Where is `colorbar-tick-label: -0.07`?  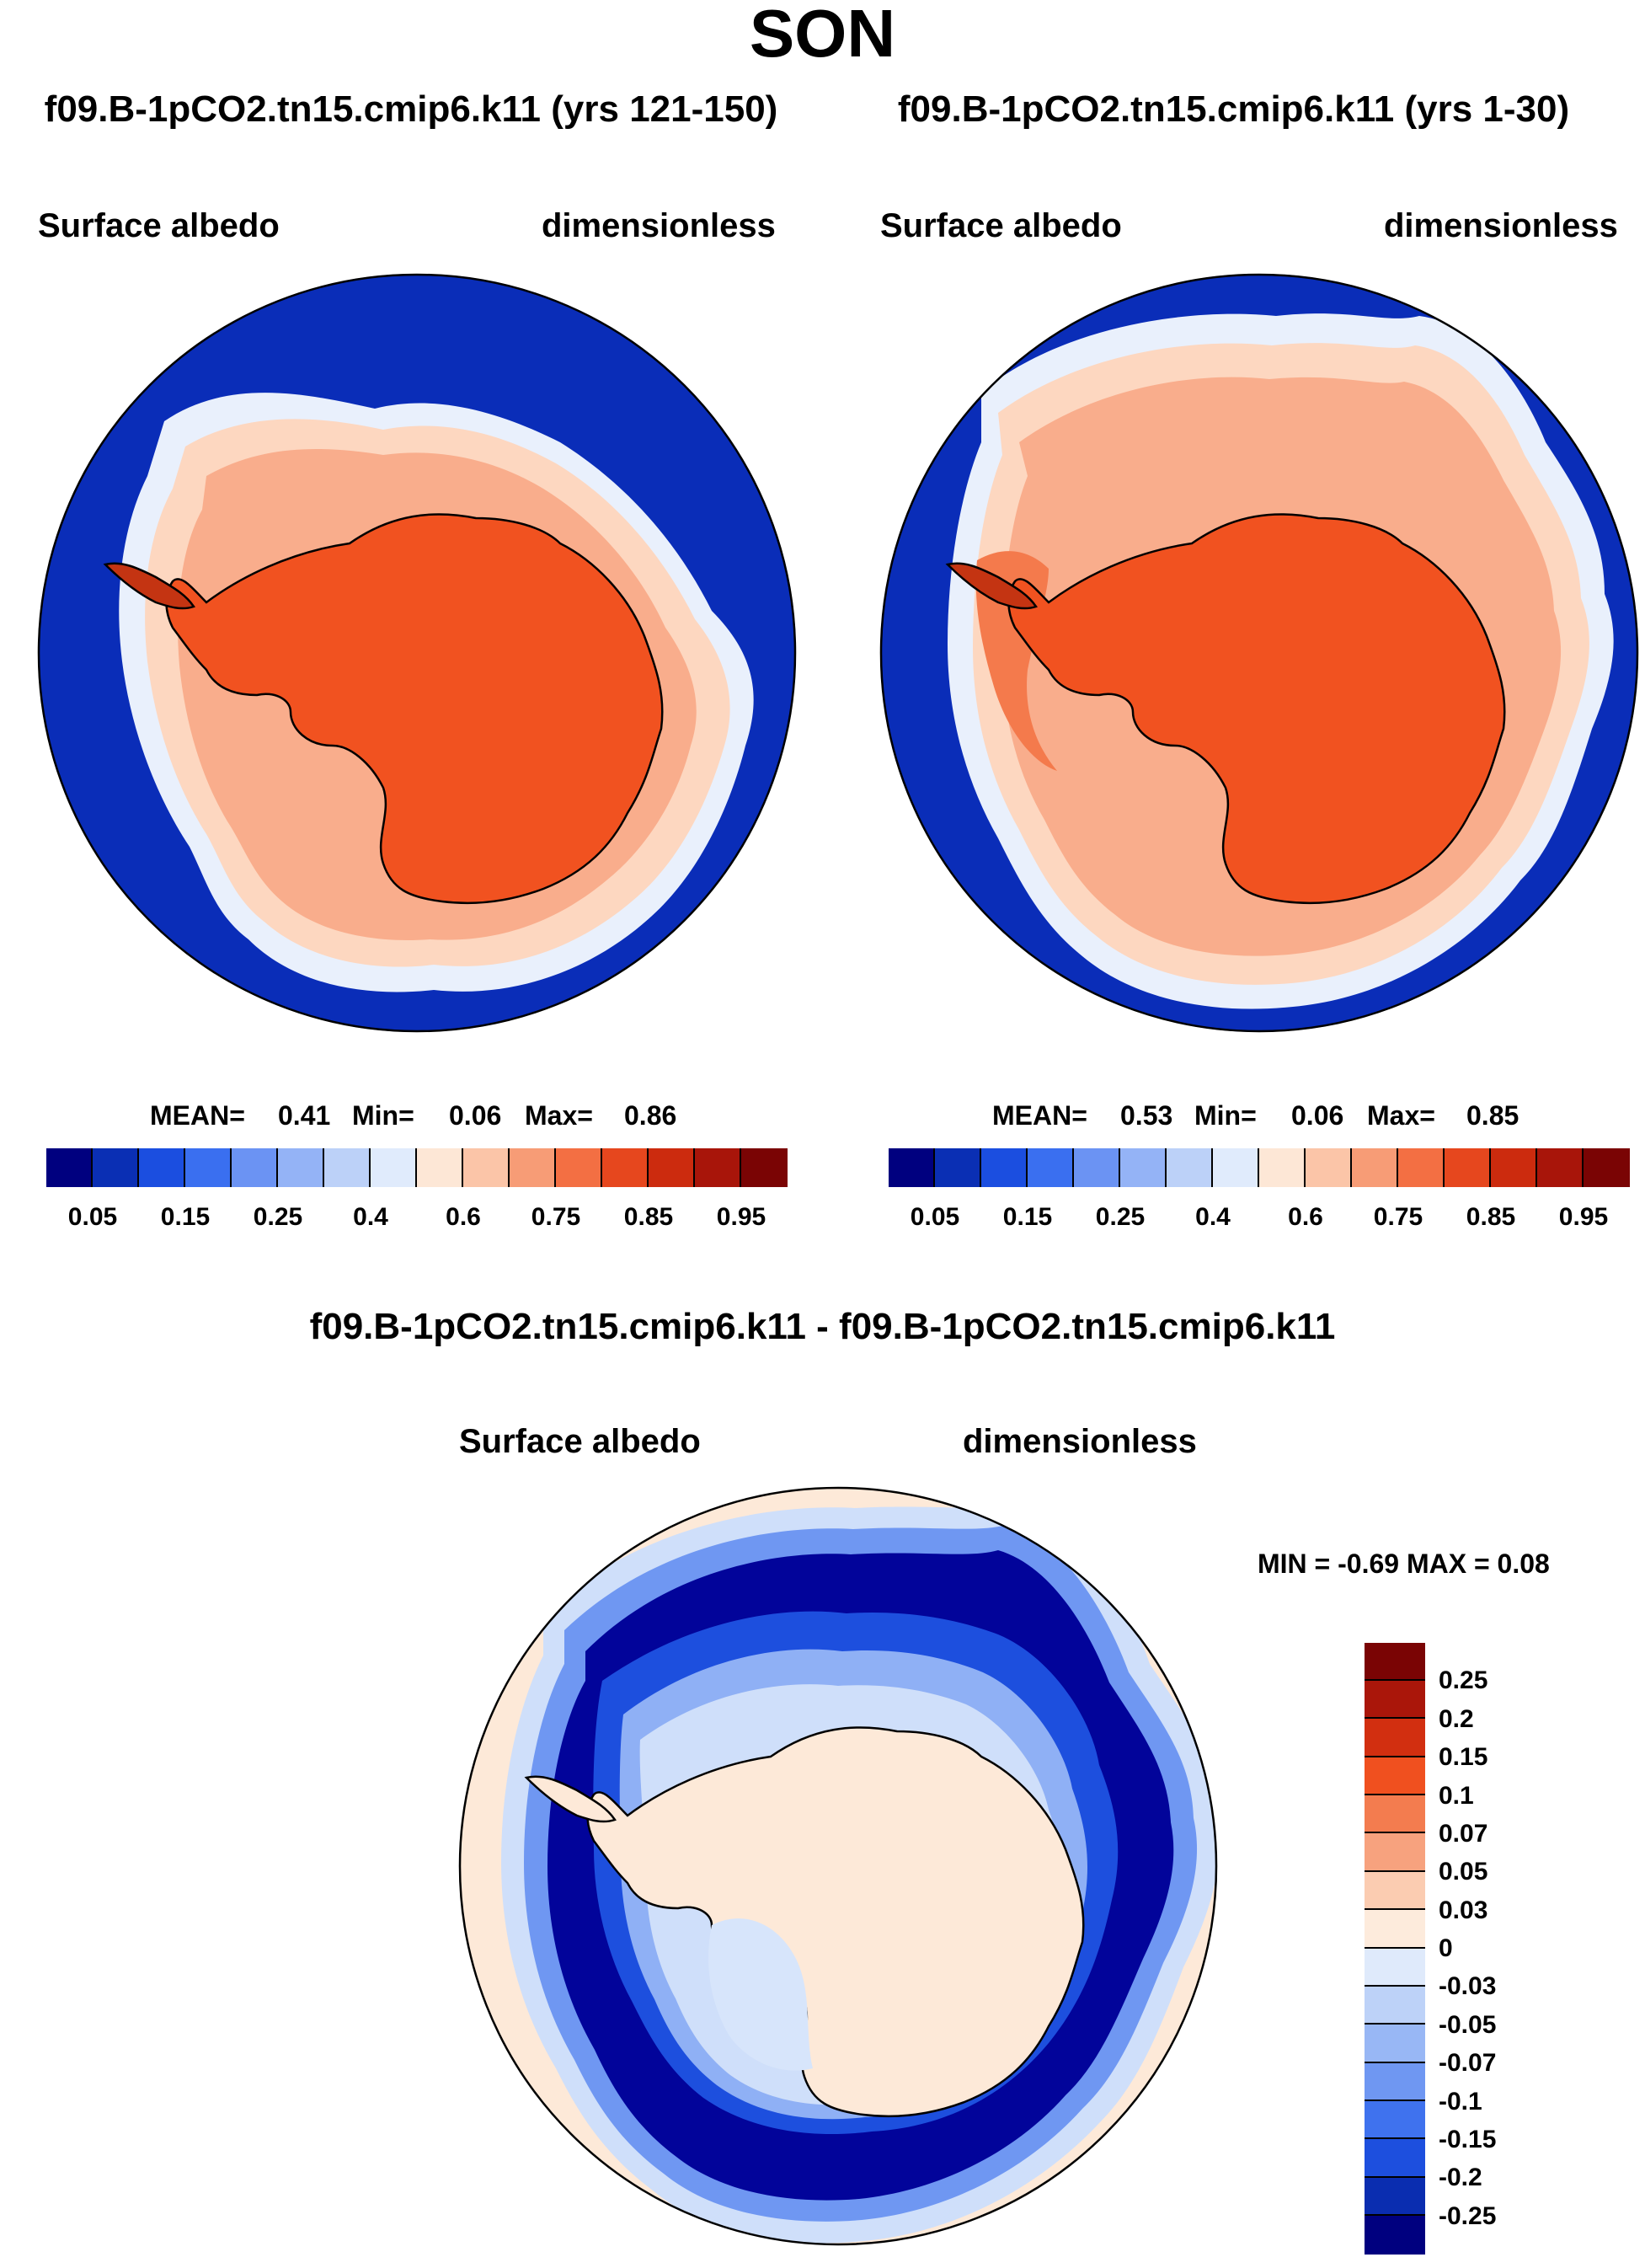
colorbar-tick-label: -0.07 is located at coordinates (1468, 2063).